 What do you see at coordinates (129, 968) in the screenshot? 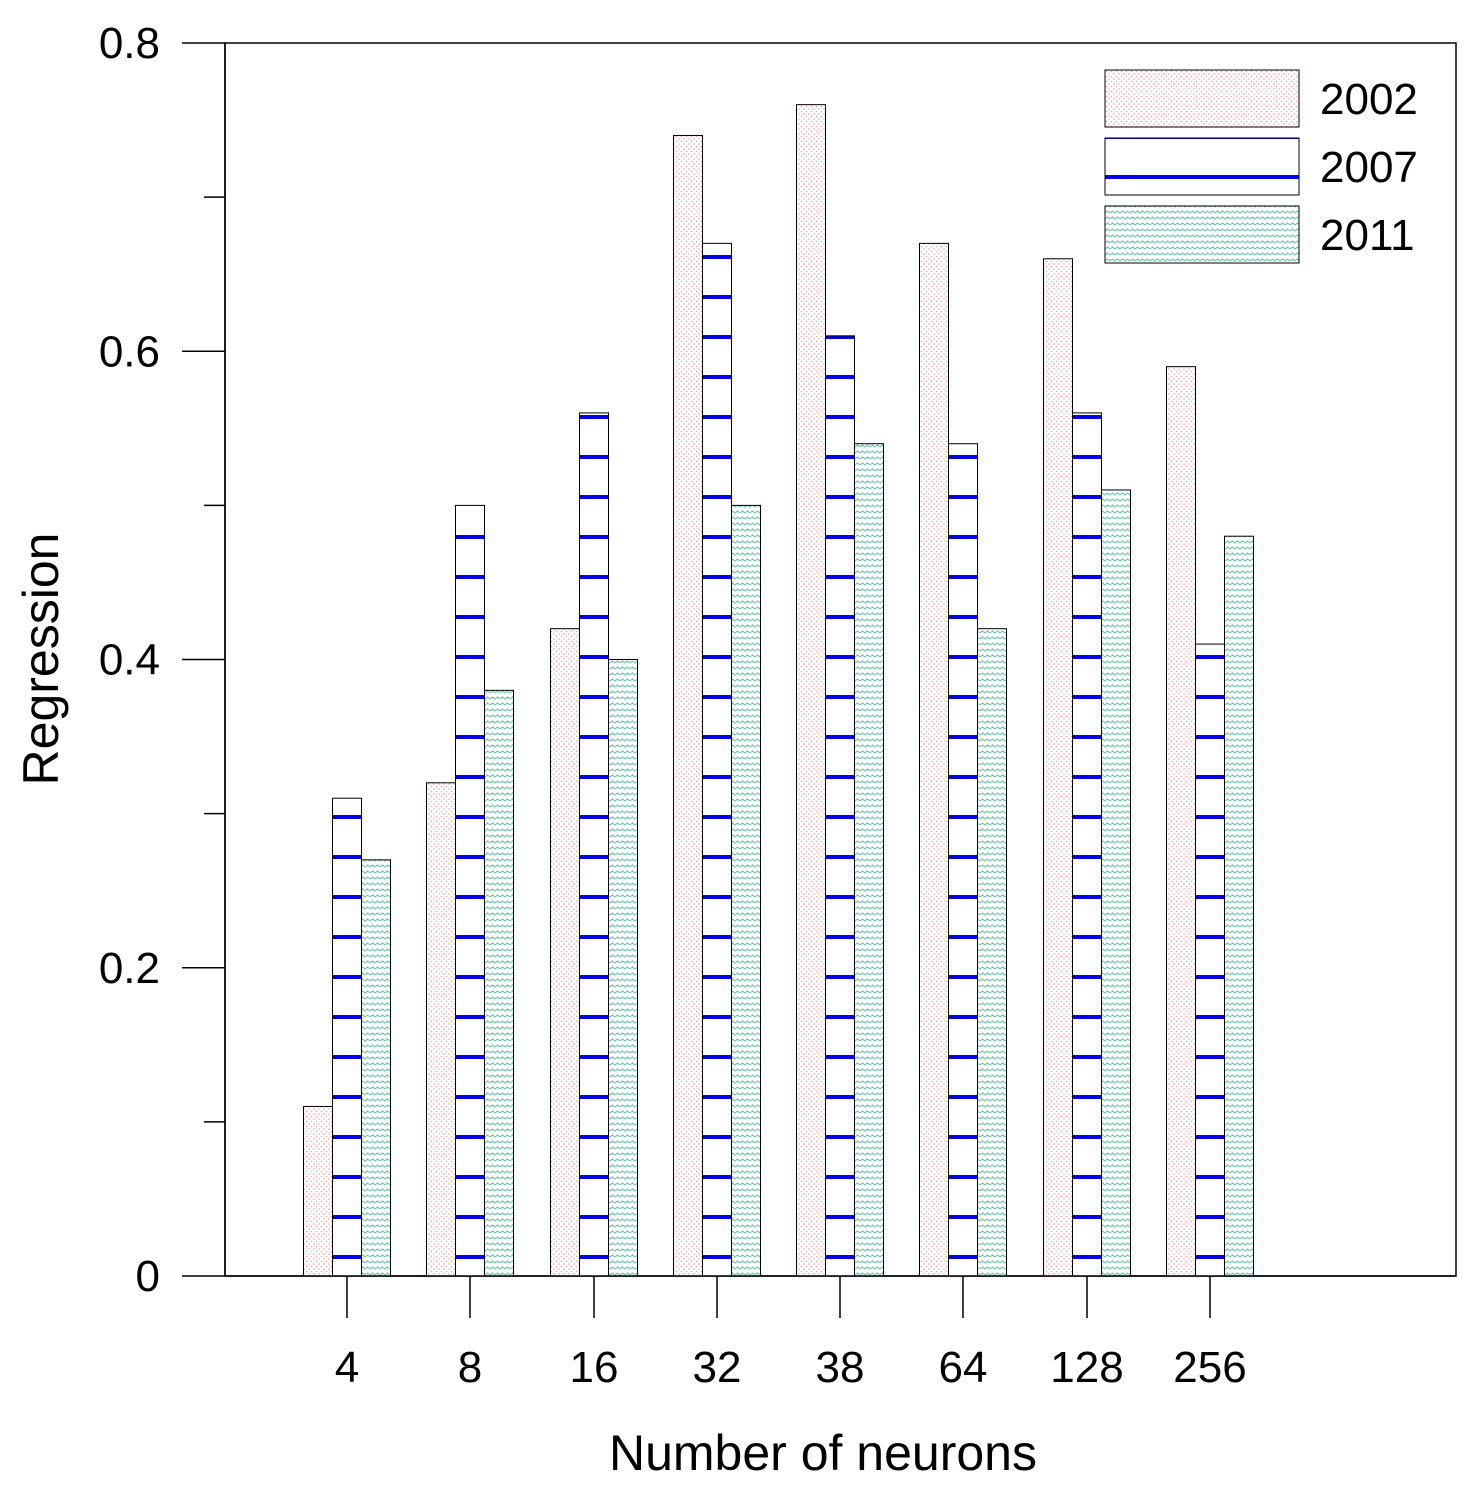
I see `y-tick-label: 0.2` at bounding box center [129, 968].